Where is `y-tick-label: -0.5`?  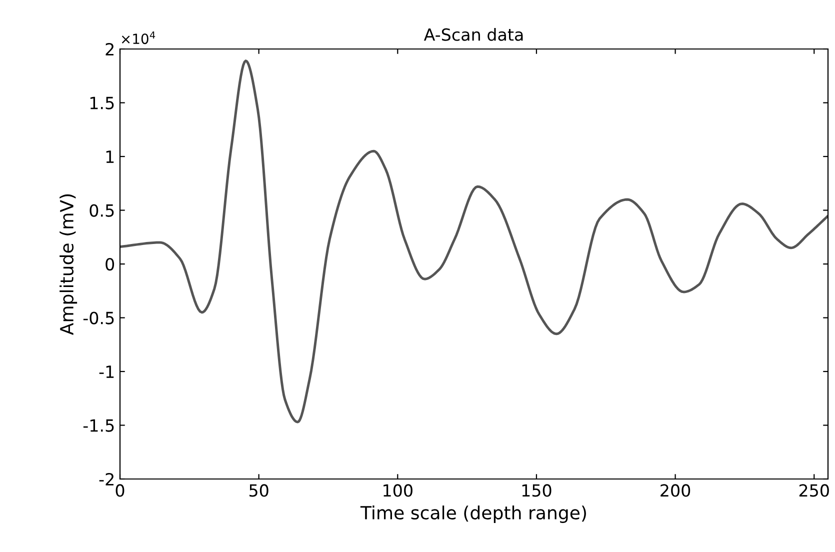 y-tick-label: -0.5 is located at coordinates (98, 318).